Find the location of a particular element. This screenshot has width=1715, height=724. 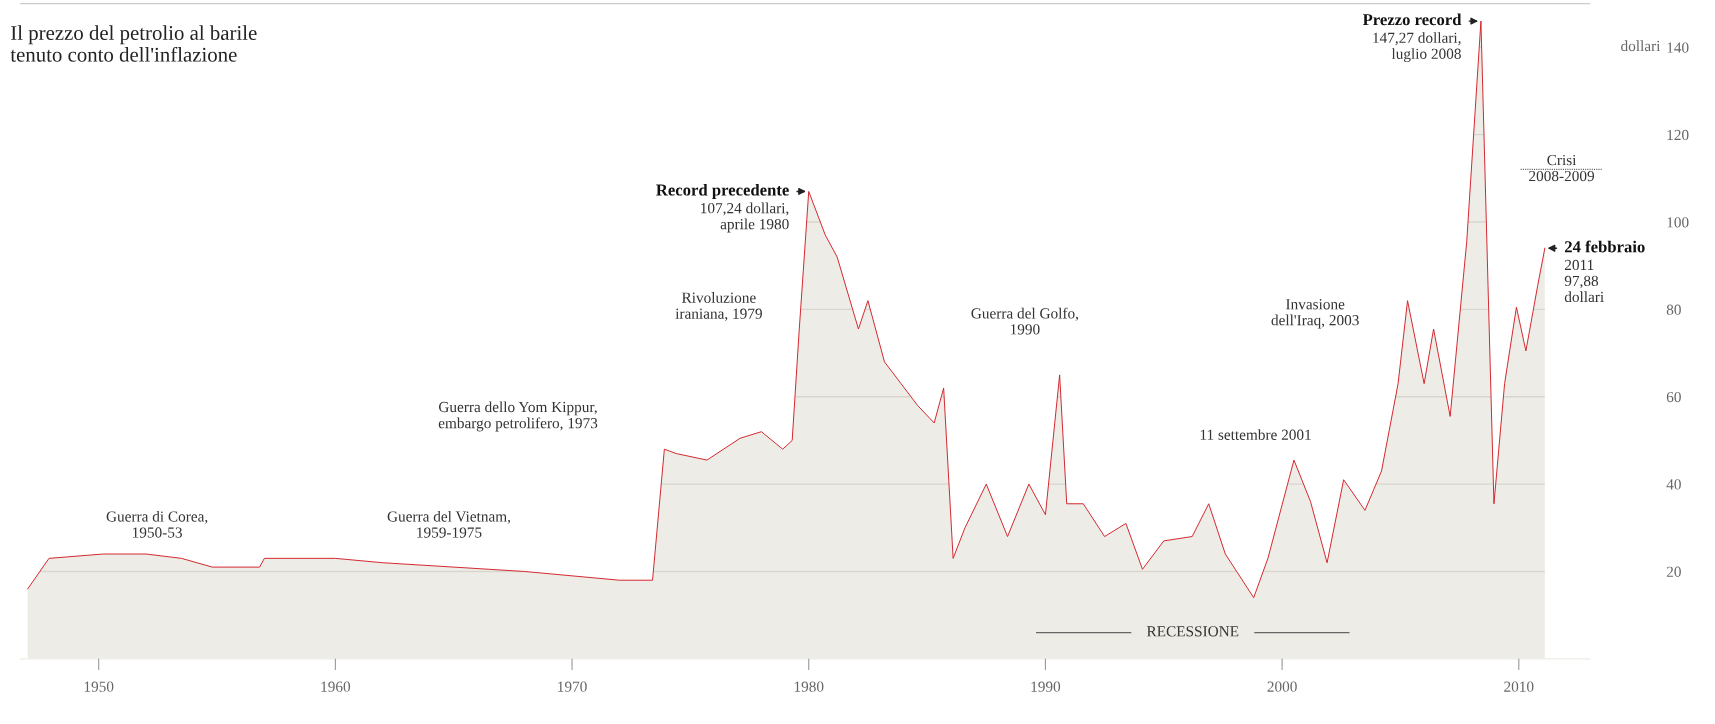

annotation: Rivoluzione iraniana, 1979 is located at coordinates (718, 306).